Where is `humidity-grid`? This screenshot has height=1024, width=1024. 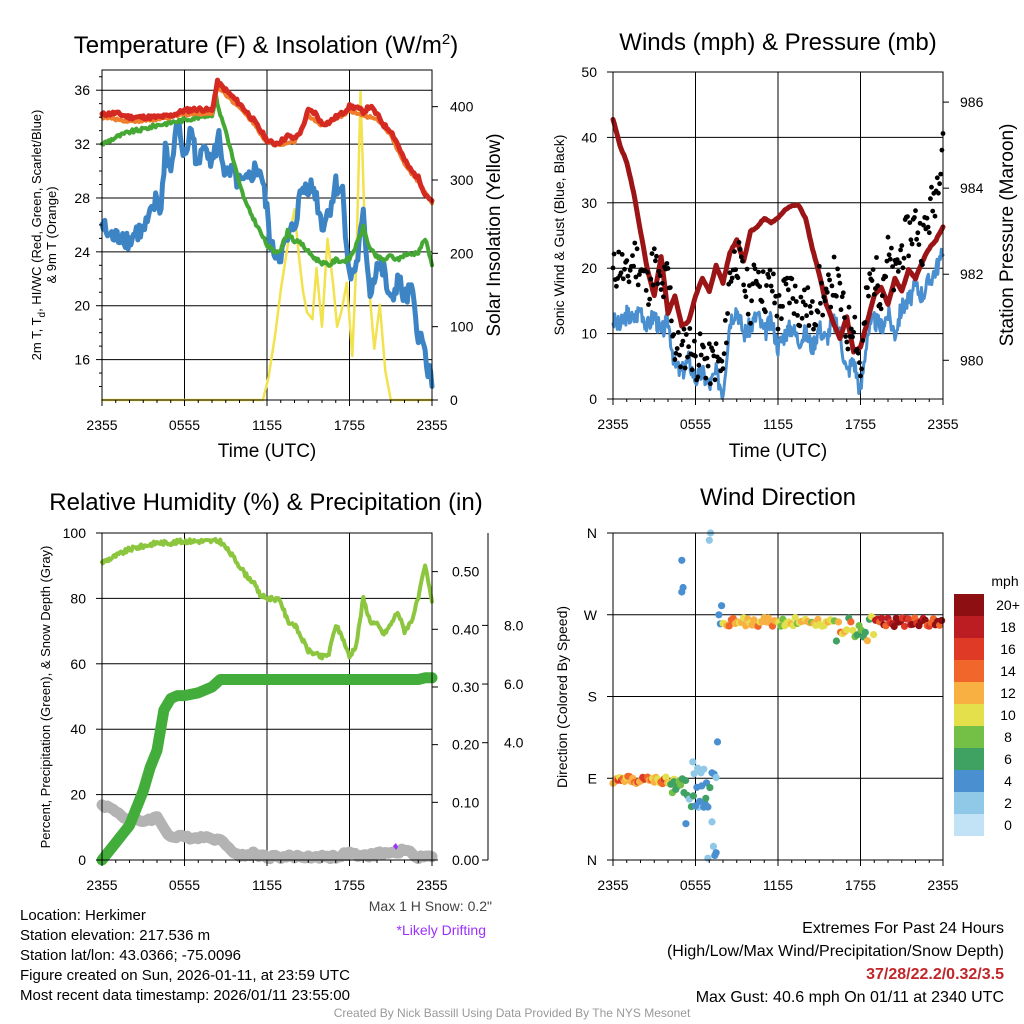
humidity-grid is located at coordinates (267, 696).